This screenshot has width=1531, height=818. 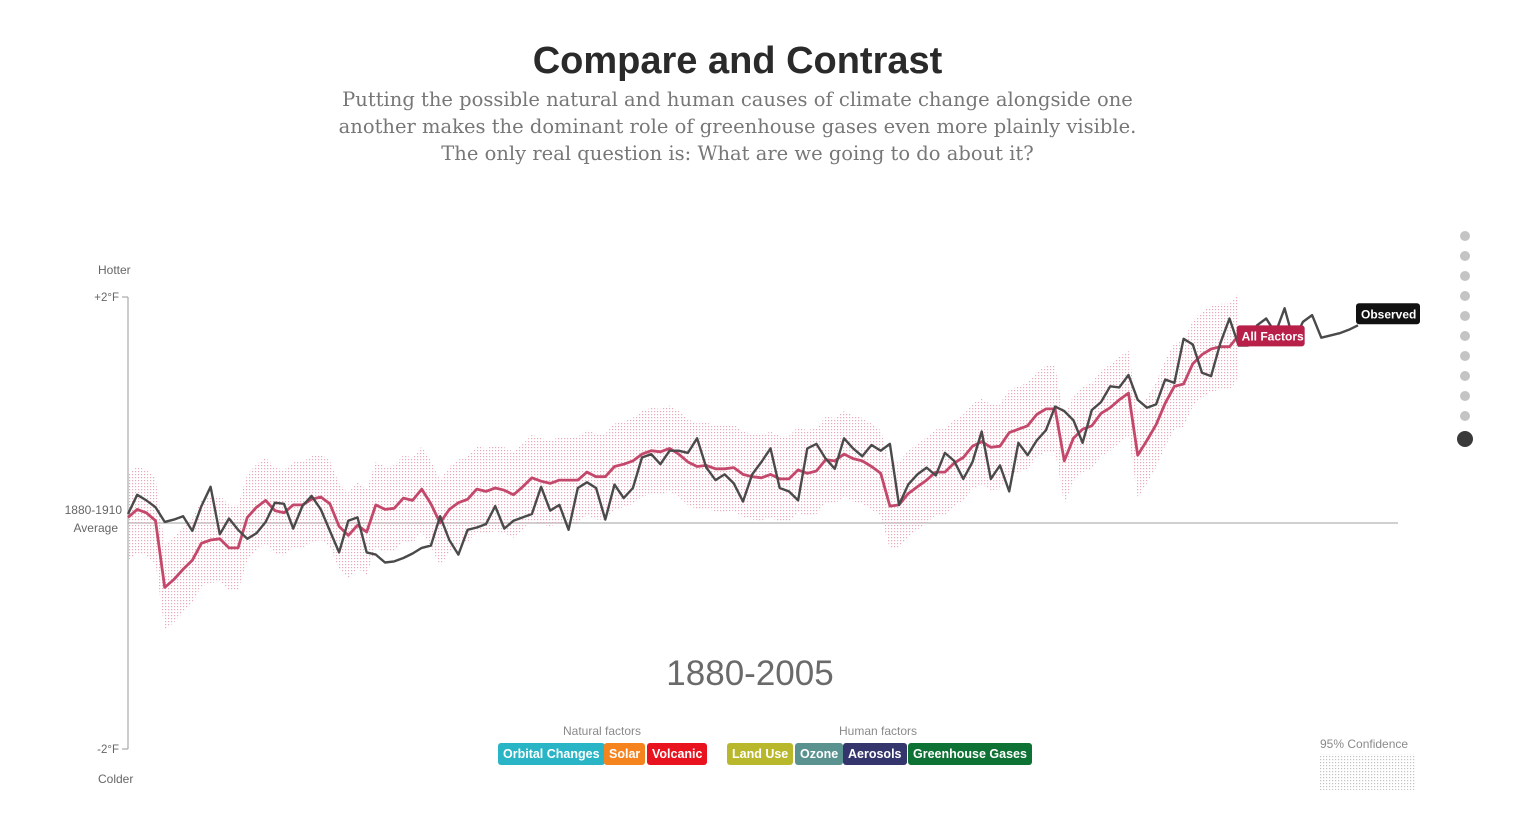 I want to click on period-label: 1880-2005, so click(x=750, y=673).